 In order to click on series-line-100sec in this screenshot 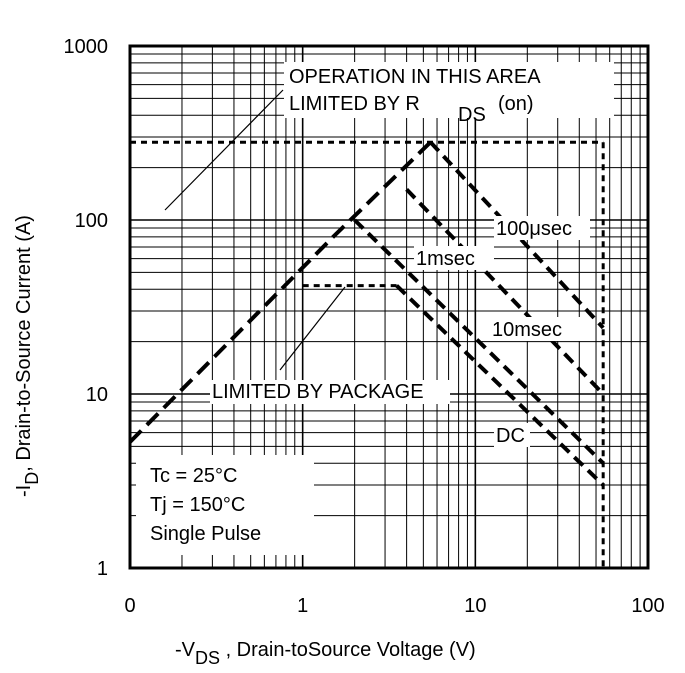, I will do `click(517, 235)`.